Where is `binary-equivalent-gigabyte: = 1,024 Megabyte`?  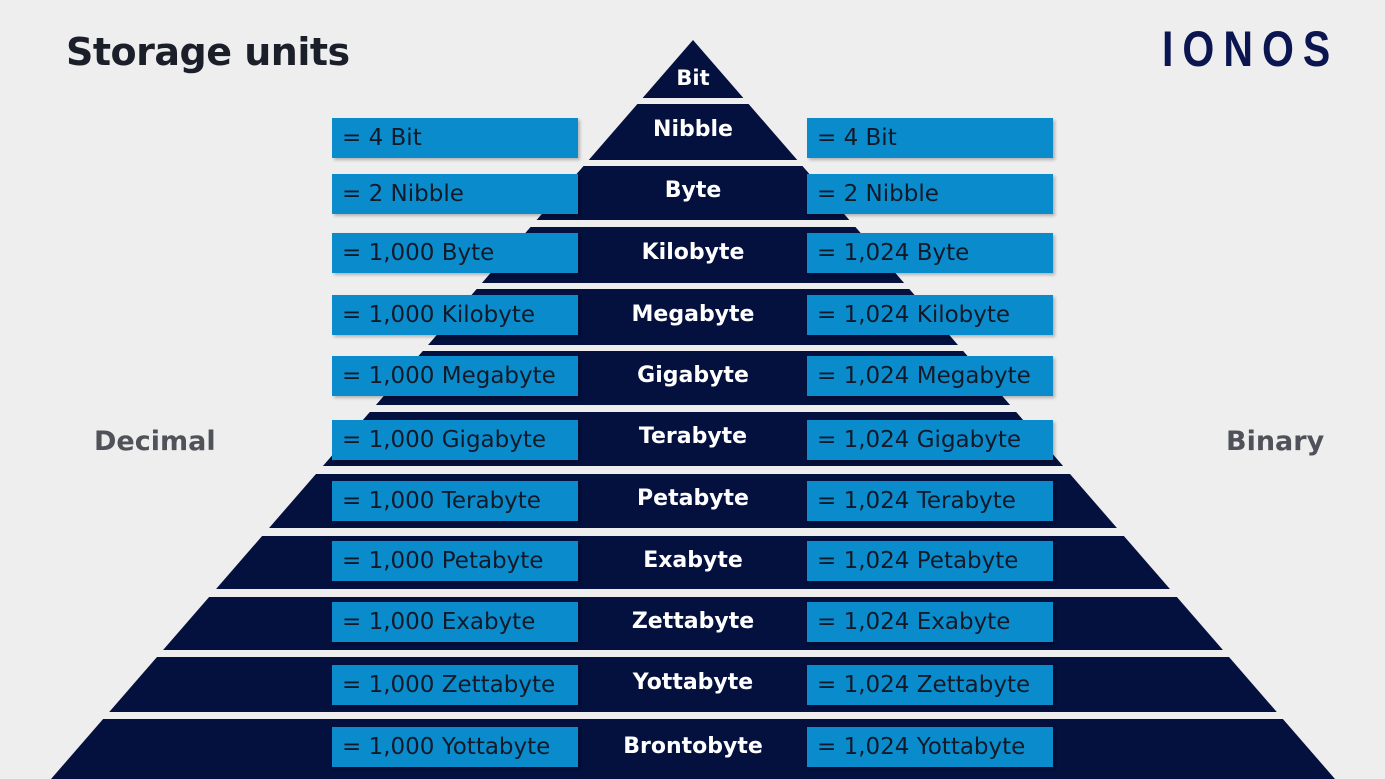 binary-equivalent-gigabyte: = 1,024 Megabyte is located at coordinates (930, 376).